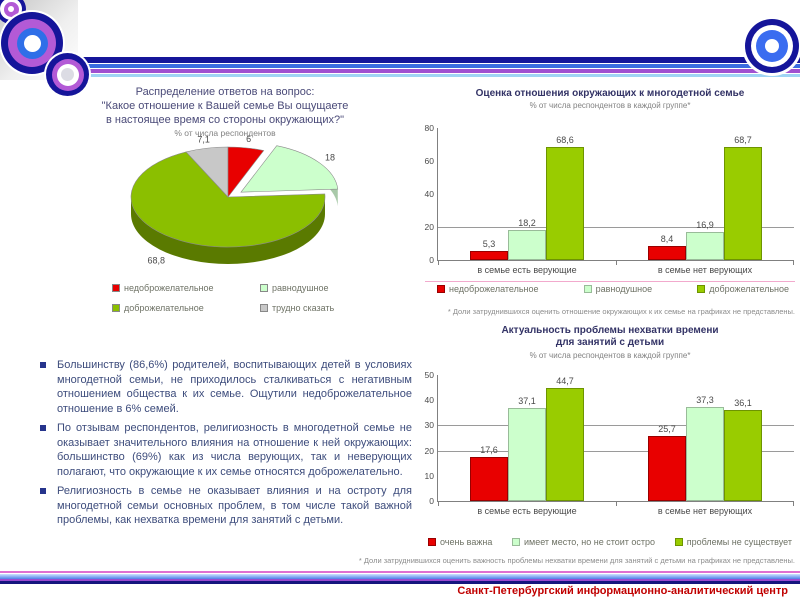  I want to click on bottom-stripe-purple, so click(400, 580).